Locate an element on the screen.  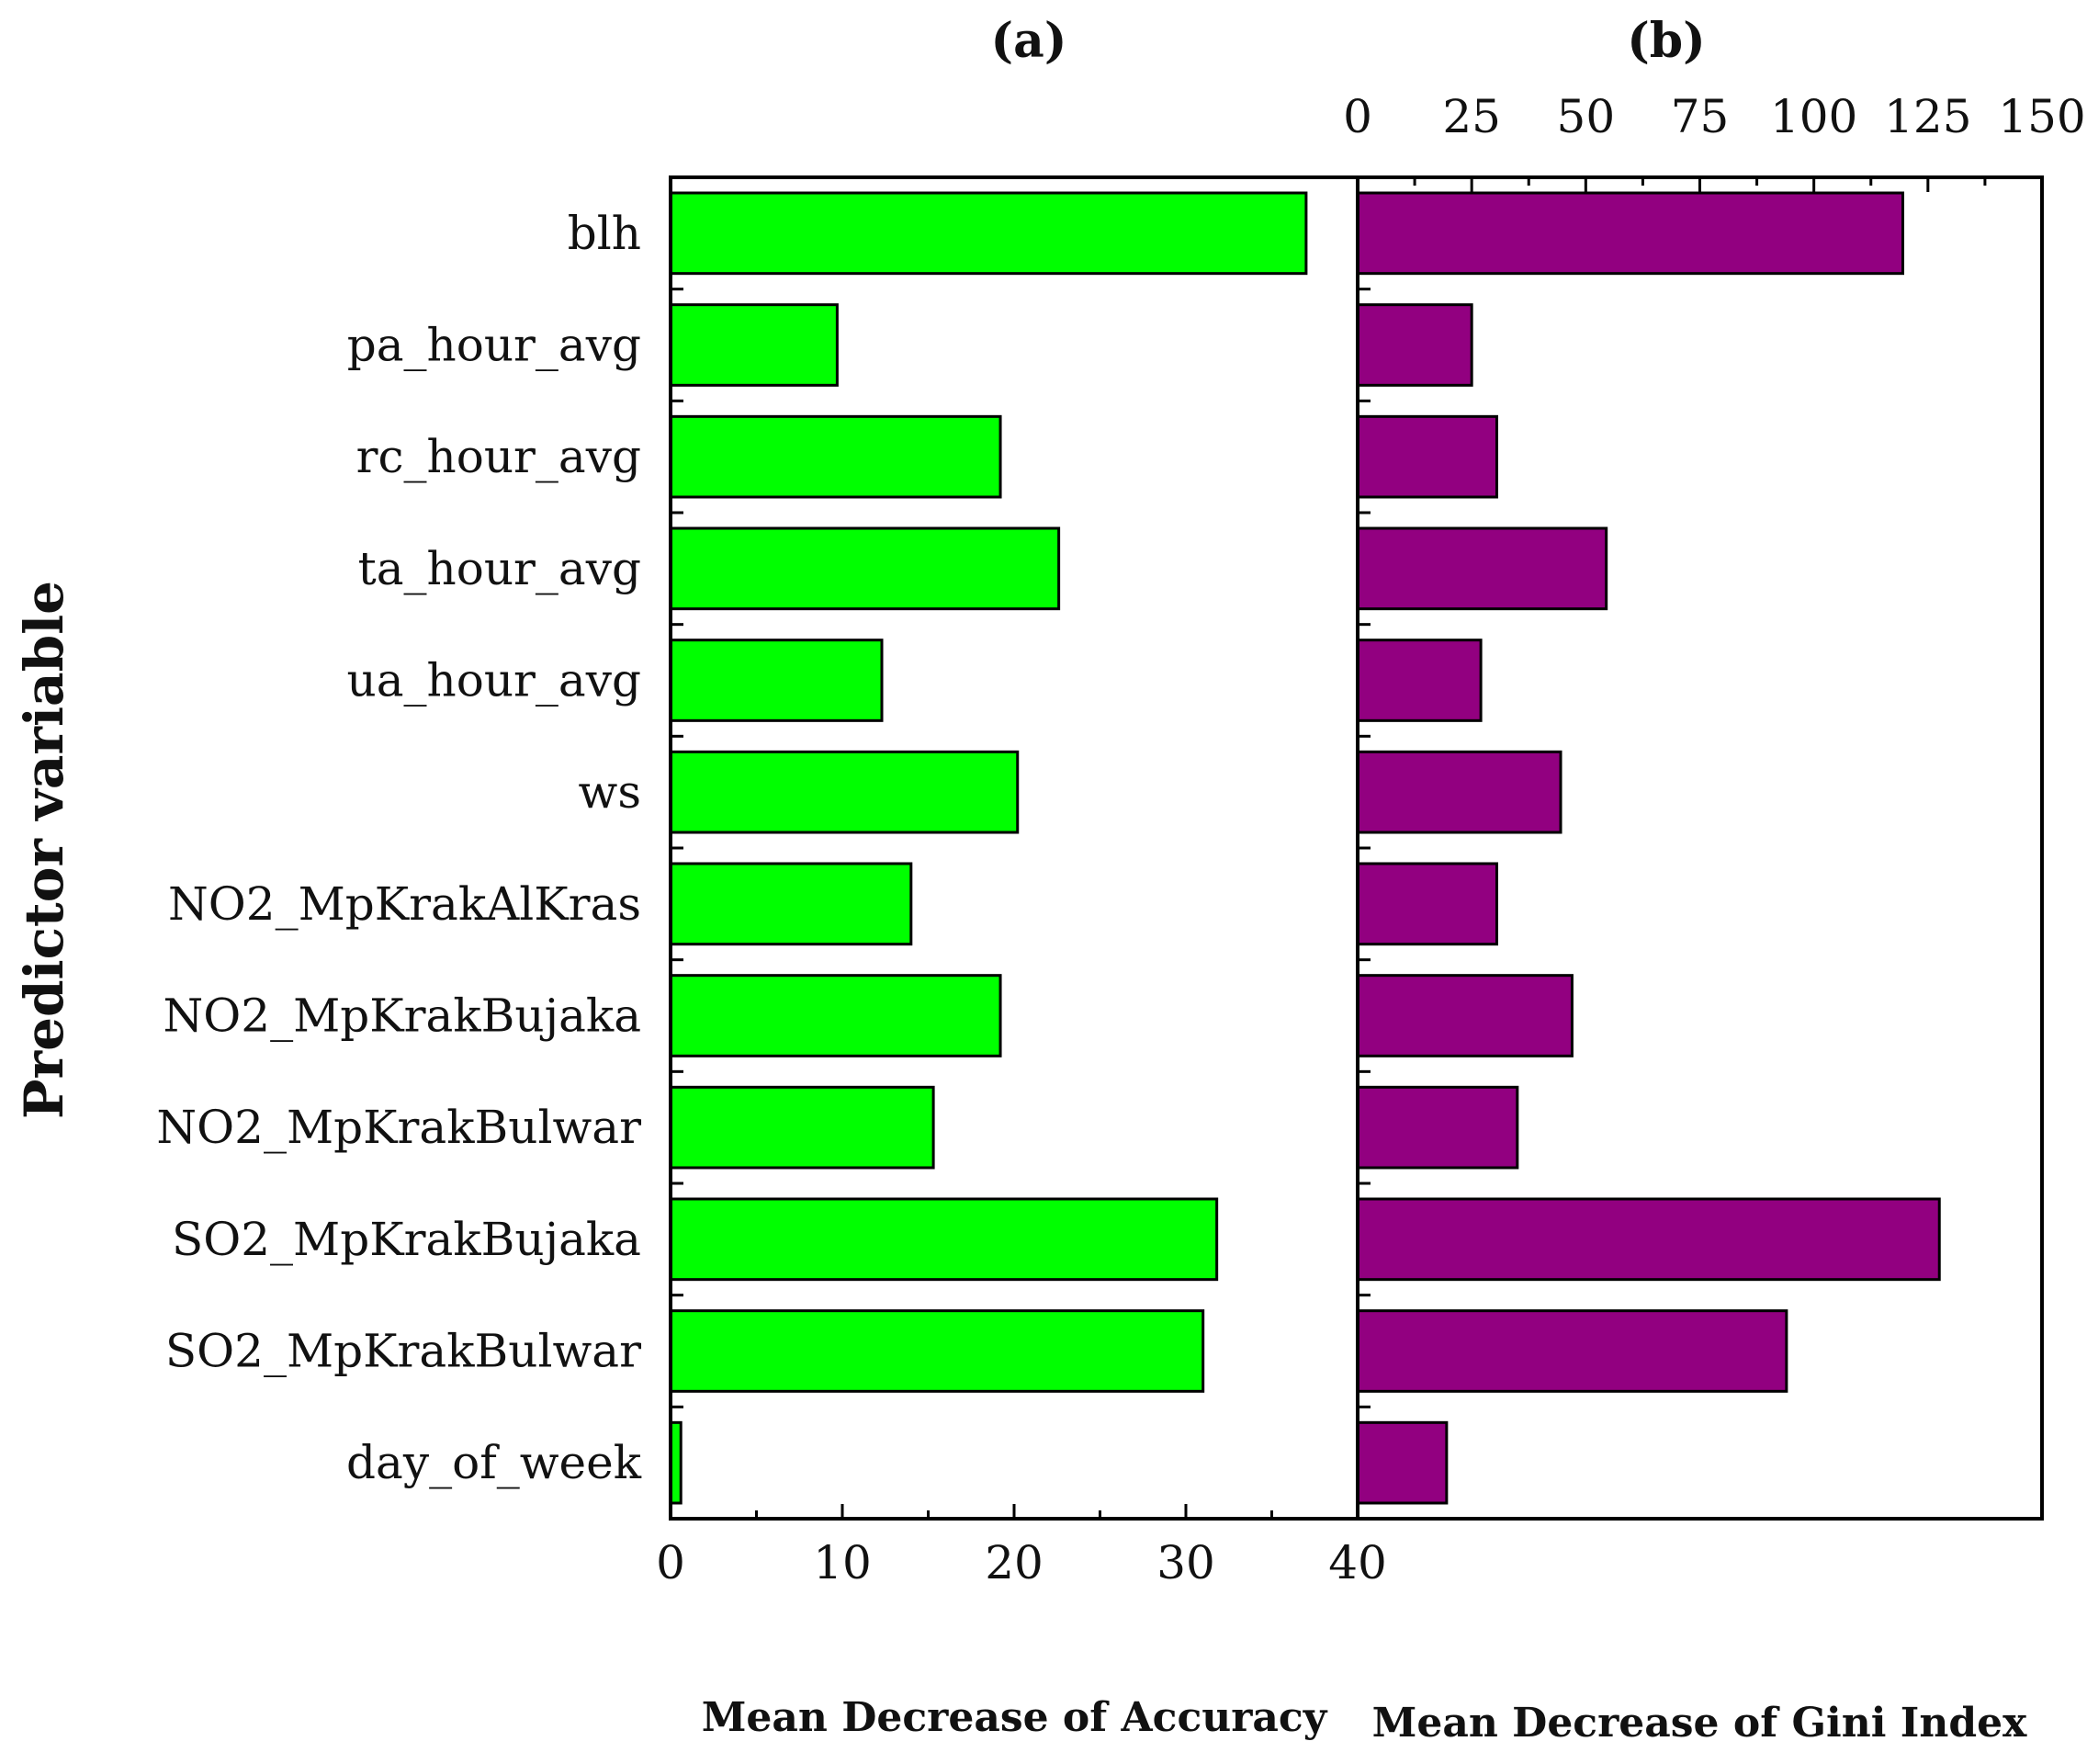
category-label-SO2_MpKrakBulwar: SO2_MpKrakBulwar is located at coordinates (403, 1352).